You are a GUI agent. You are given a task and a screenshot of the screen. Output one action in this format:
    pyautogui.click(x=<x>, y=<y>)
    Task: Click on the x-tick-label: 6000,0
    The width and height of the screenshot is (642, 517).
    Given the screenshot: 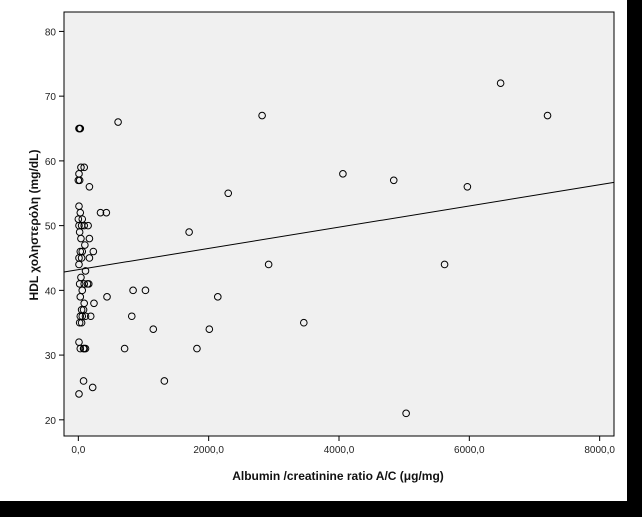 What is the action you would take?
    pyautogui.click(x=469, y=450)
    